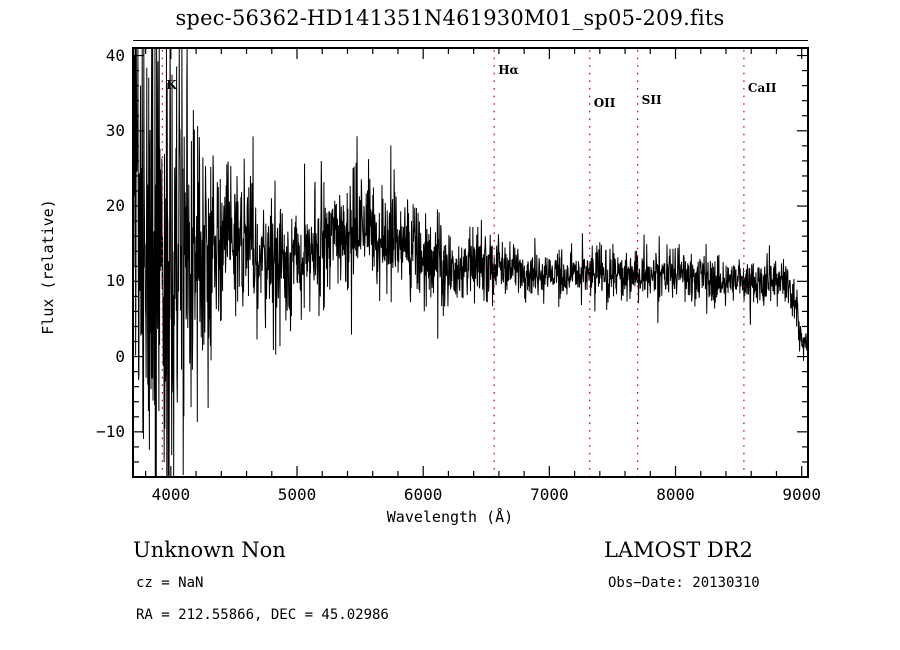 The image size is (900, 650). Describe the element at coordinates (604, 103) in the screenshot. I see `line-marker-label: OII` at that location.